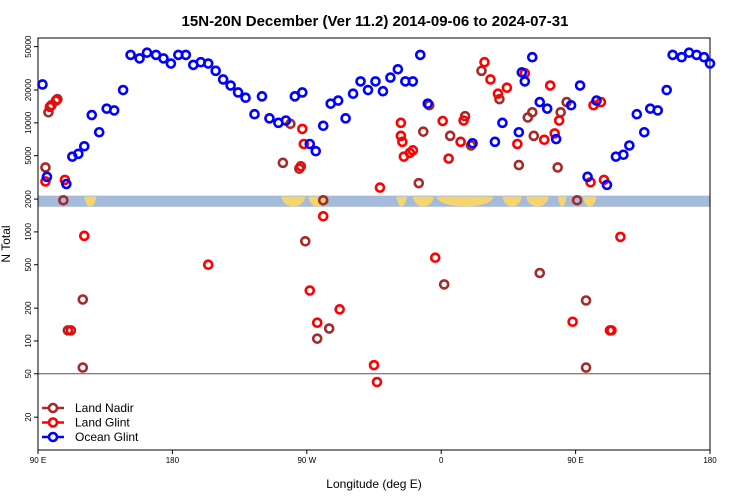  Describe the element at coordinates (28, 231) in the screenshot. I see `y-tick-label: 1000` at that location.